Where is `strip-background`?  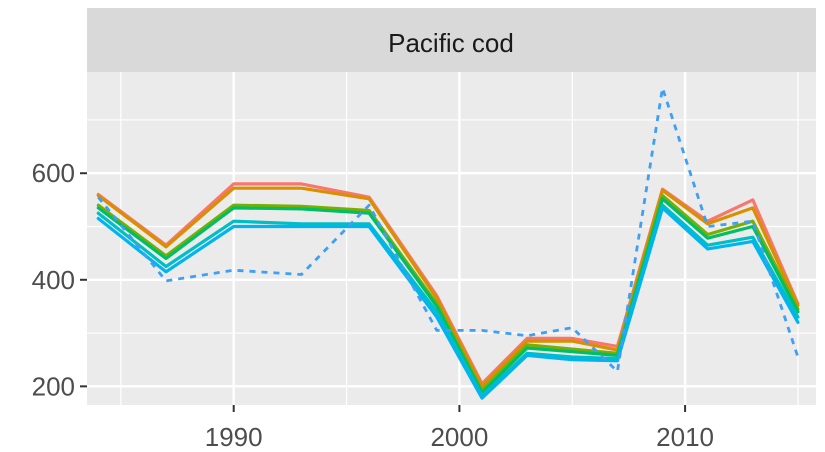
strip-background is located at coordinates (451, 40).